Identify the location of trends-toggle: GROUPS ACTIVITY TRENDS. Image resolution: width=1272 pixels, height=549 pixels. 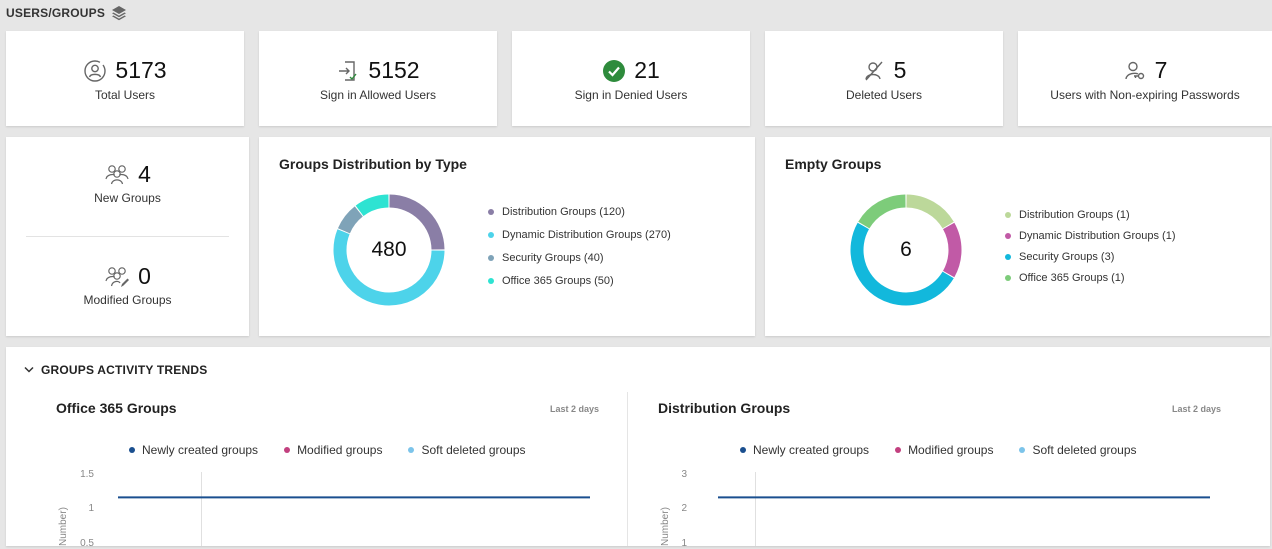
(115, 370).